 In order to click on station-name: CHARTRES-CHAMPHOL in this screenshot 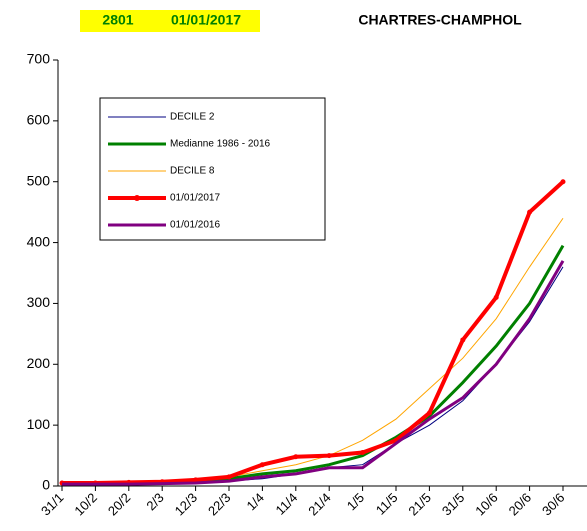, I will do `click(440, 20)`.